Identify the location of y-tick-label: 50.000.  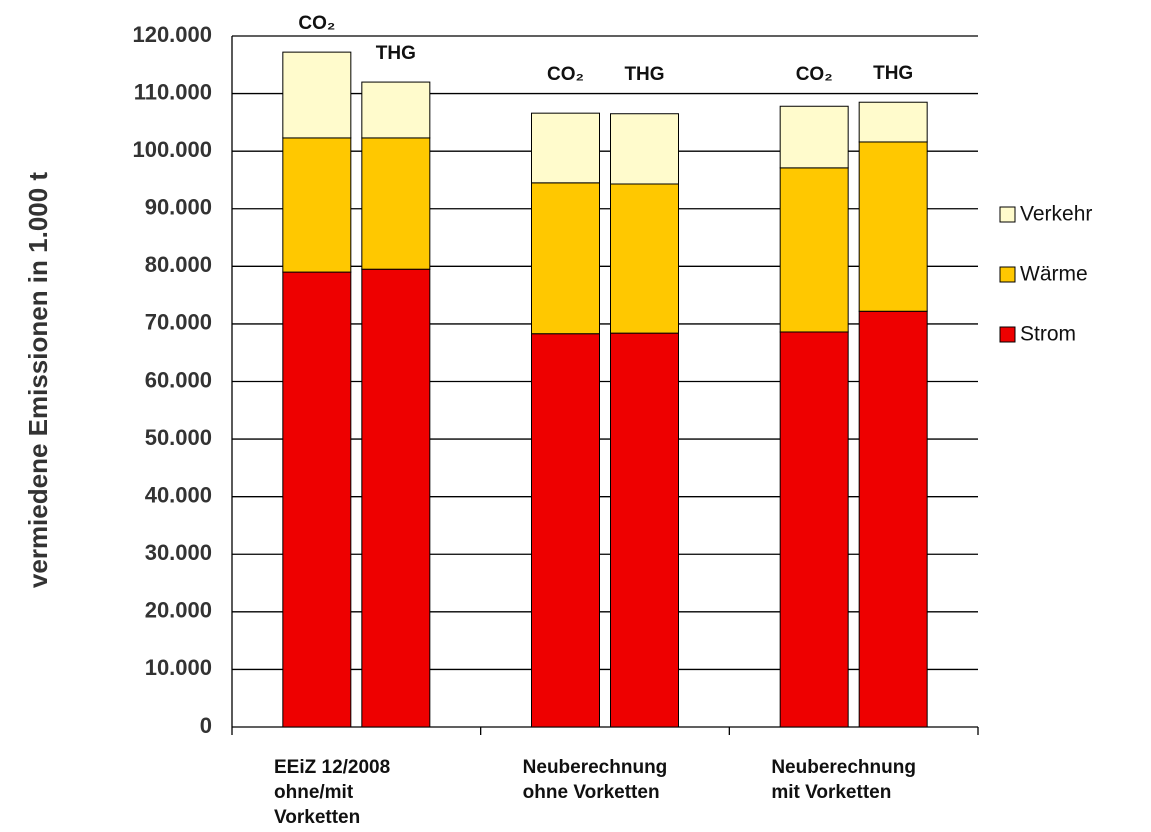
(178, 437).